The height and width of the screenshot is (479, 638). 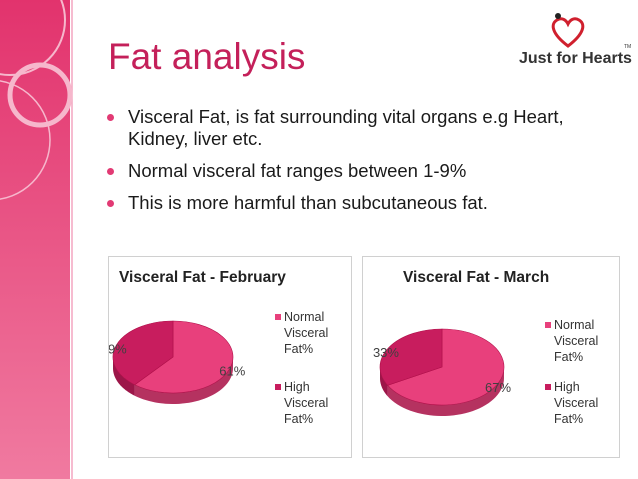 I want to click on pie: 67% 33%, so click(x=442, y=372).